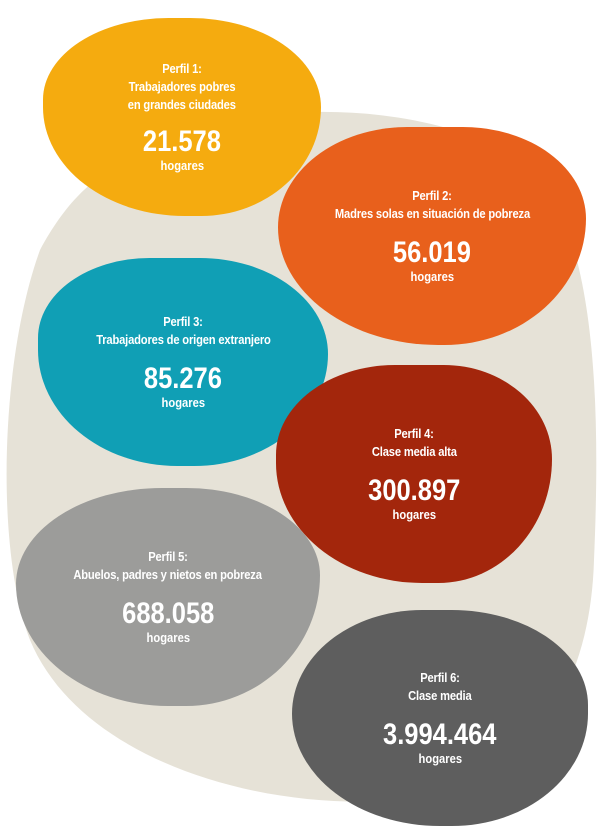 This screenshot has height=829, width=598. Describe the element at coordinates (440, 677) in the screenshot. I see `profile-6-label: Perfil 6:` at that location.